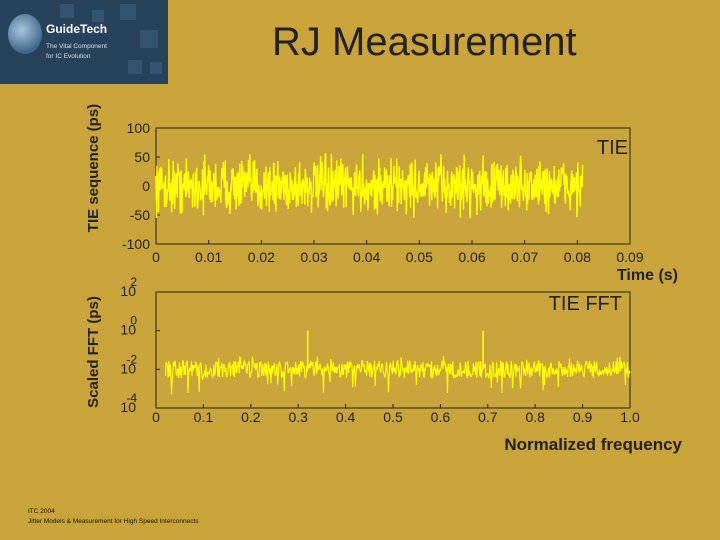 The image size is (720, 540). What do you see at coordinates (131, 359) in the screenshot?
I see `fft-y-tick-exp: -2` at bounding box center [131, 359].